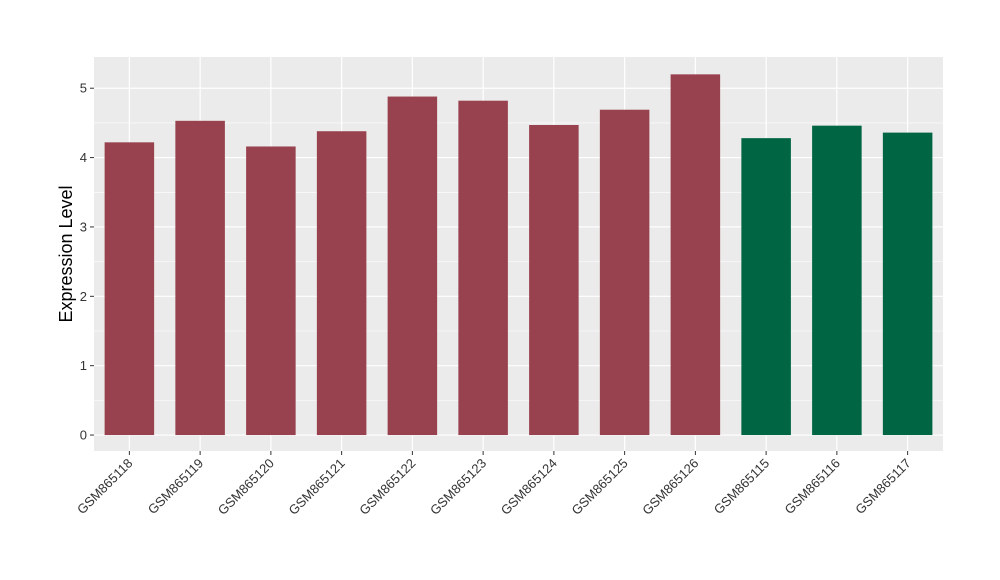  Describe the element at coordinates (695, 255) in the screenshot. I see `bar-GSM865126` at that location.